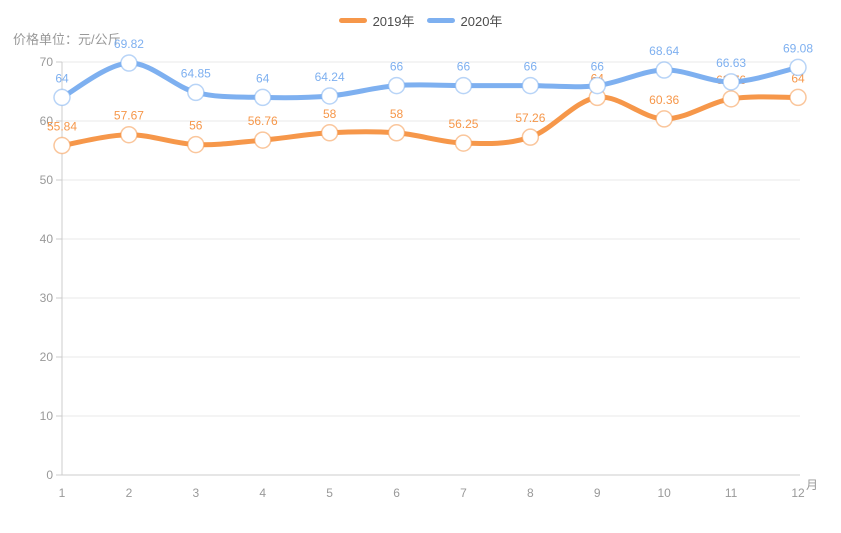 This screenshot has width=841, height=533. I want to click on legend: 2019年 2020年, so click(420, 20).